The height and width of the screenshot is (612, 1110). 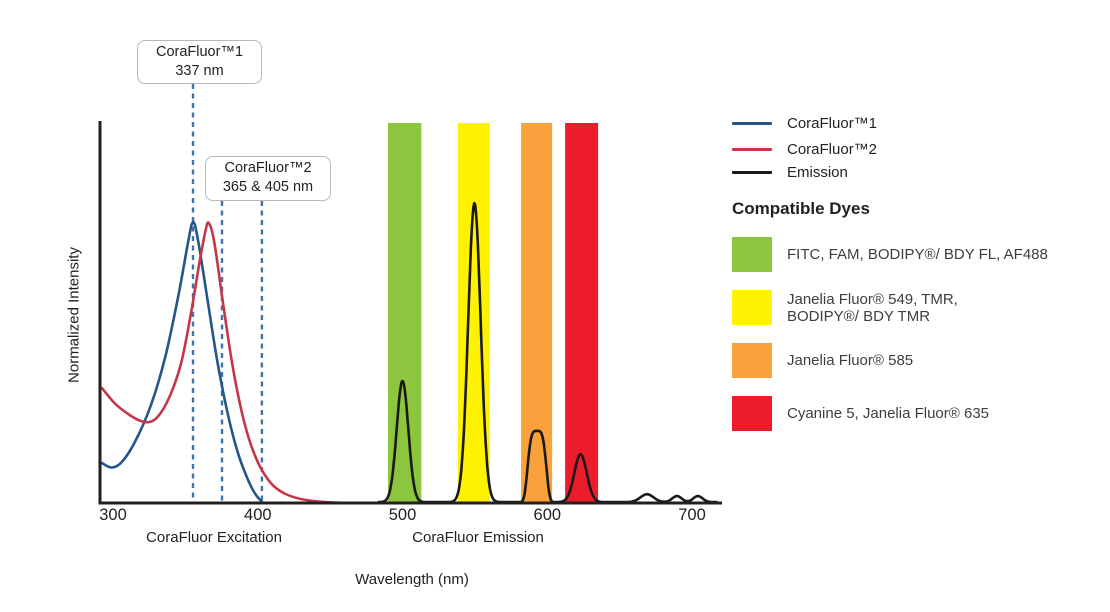 I want to click on emission-section-label: CoraFluor Emission, so click(x=478, y=537).